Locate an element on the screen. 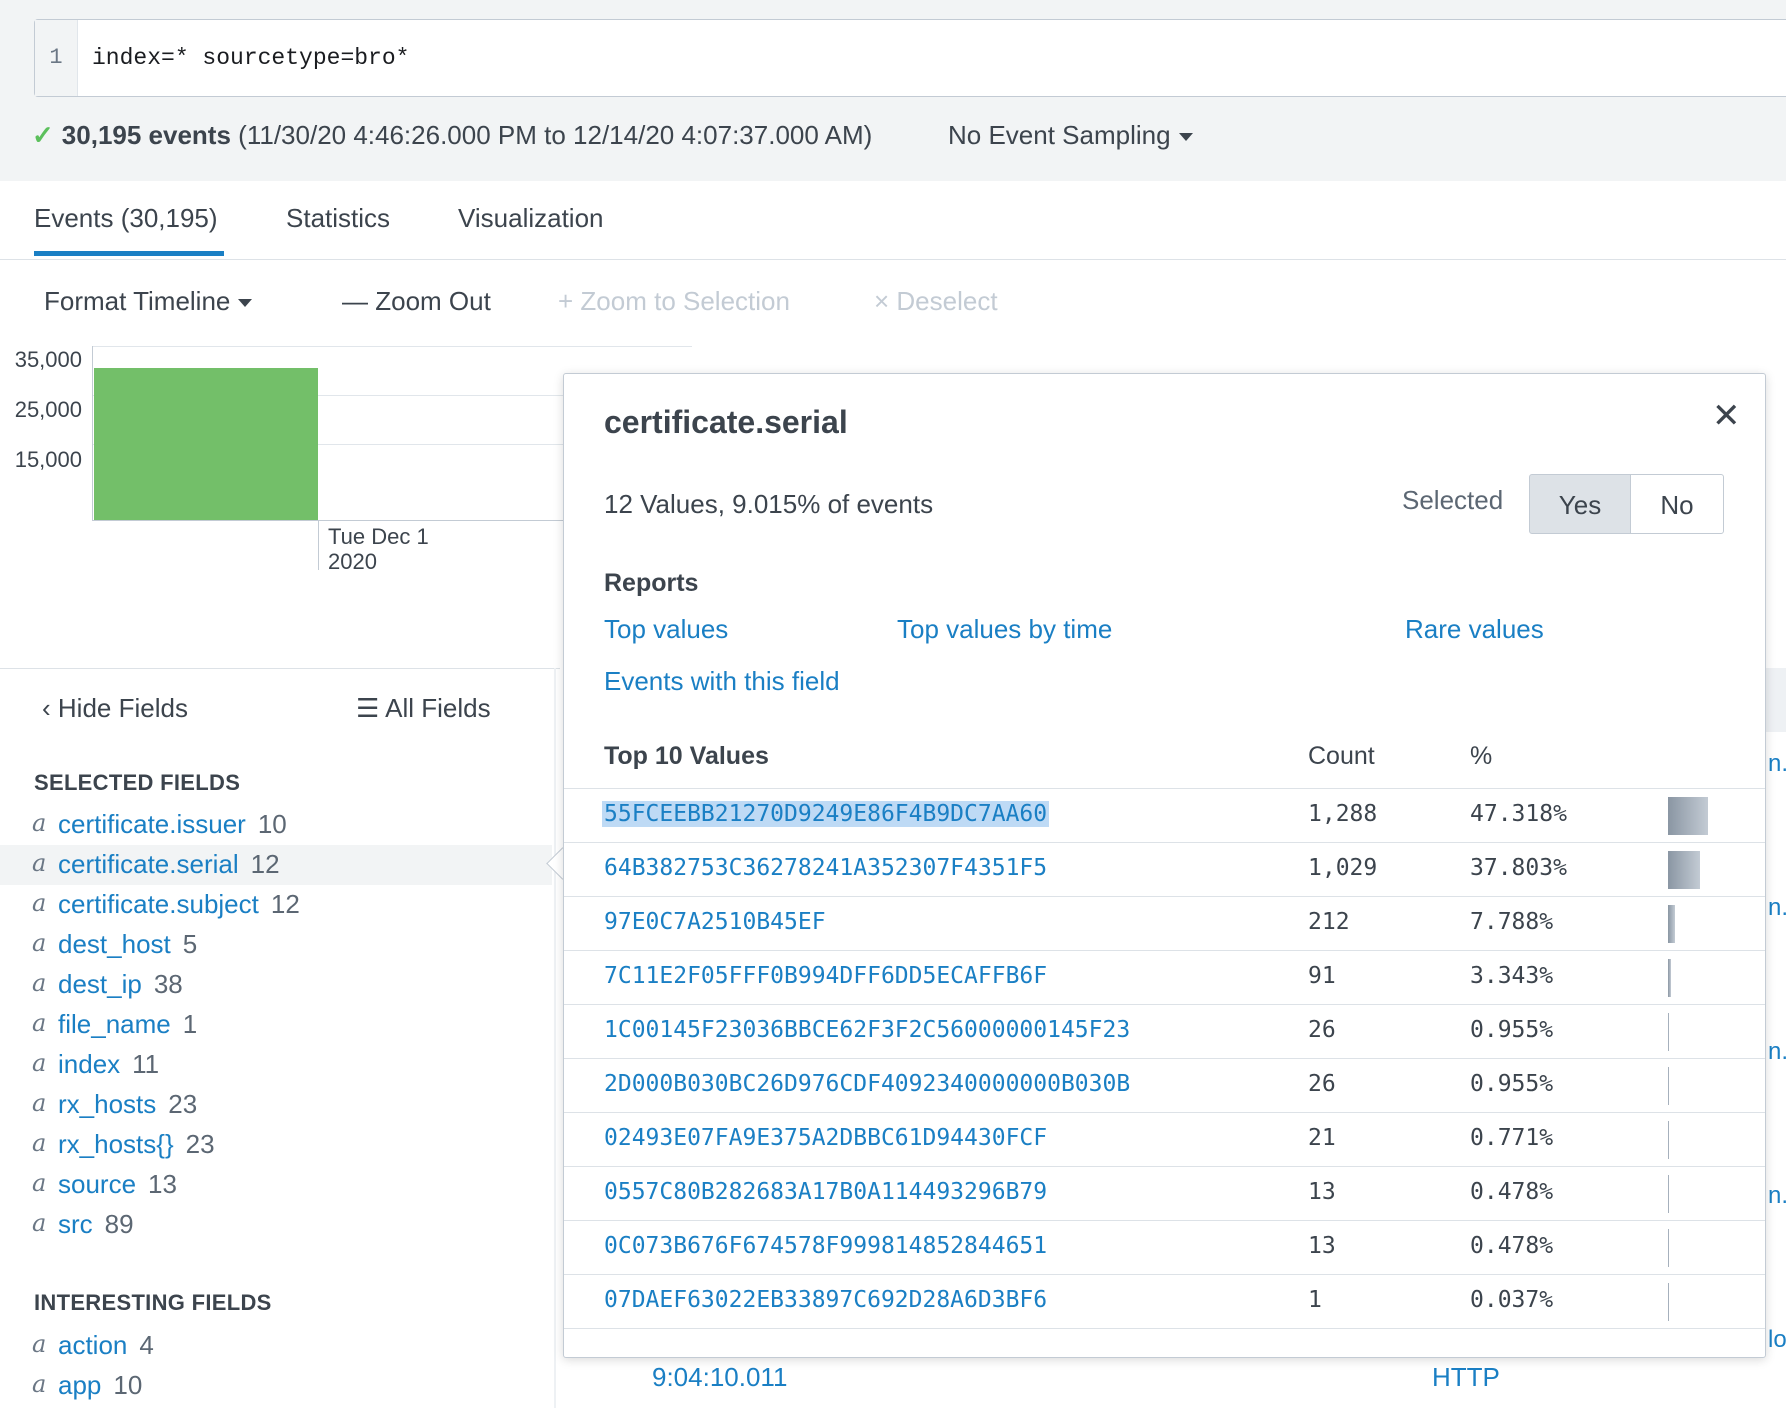 The image size is (1786, 1408). event-sampling-dropdown: No Event Sampling is located at coordinates (1070, 135).